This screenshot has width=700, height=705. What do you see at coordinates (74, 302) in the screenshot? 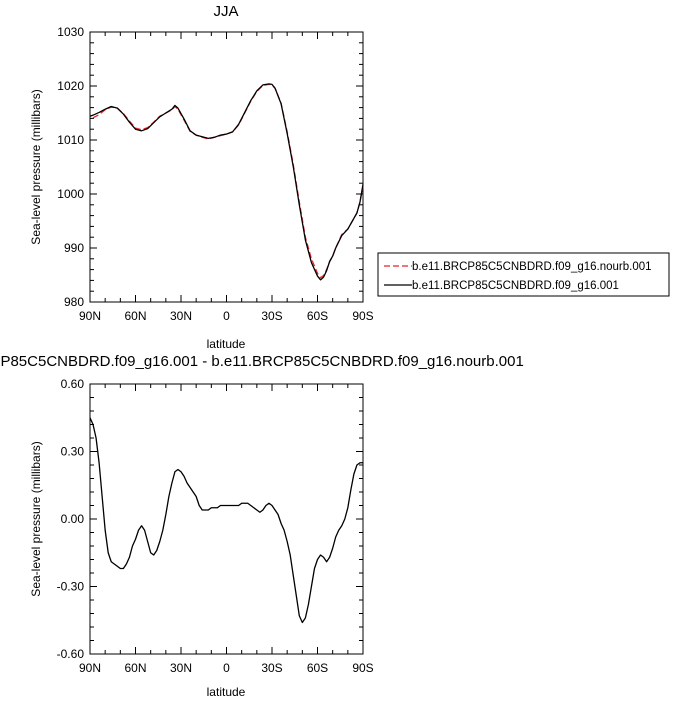
I see `top-y-tick-label: 980` at bounding box center [74, 302].